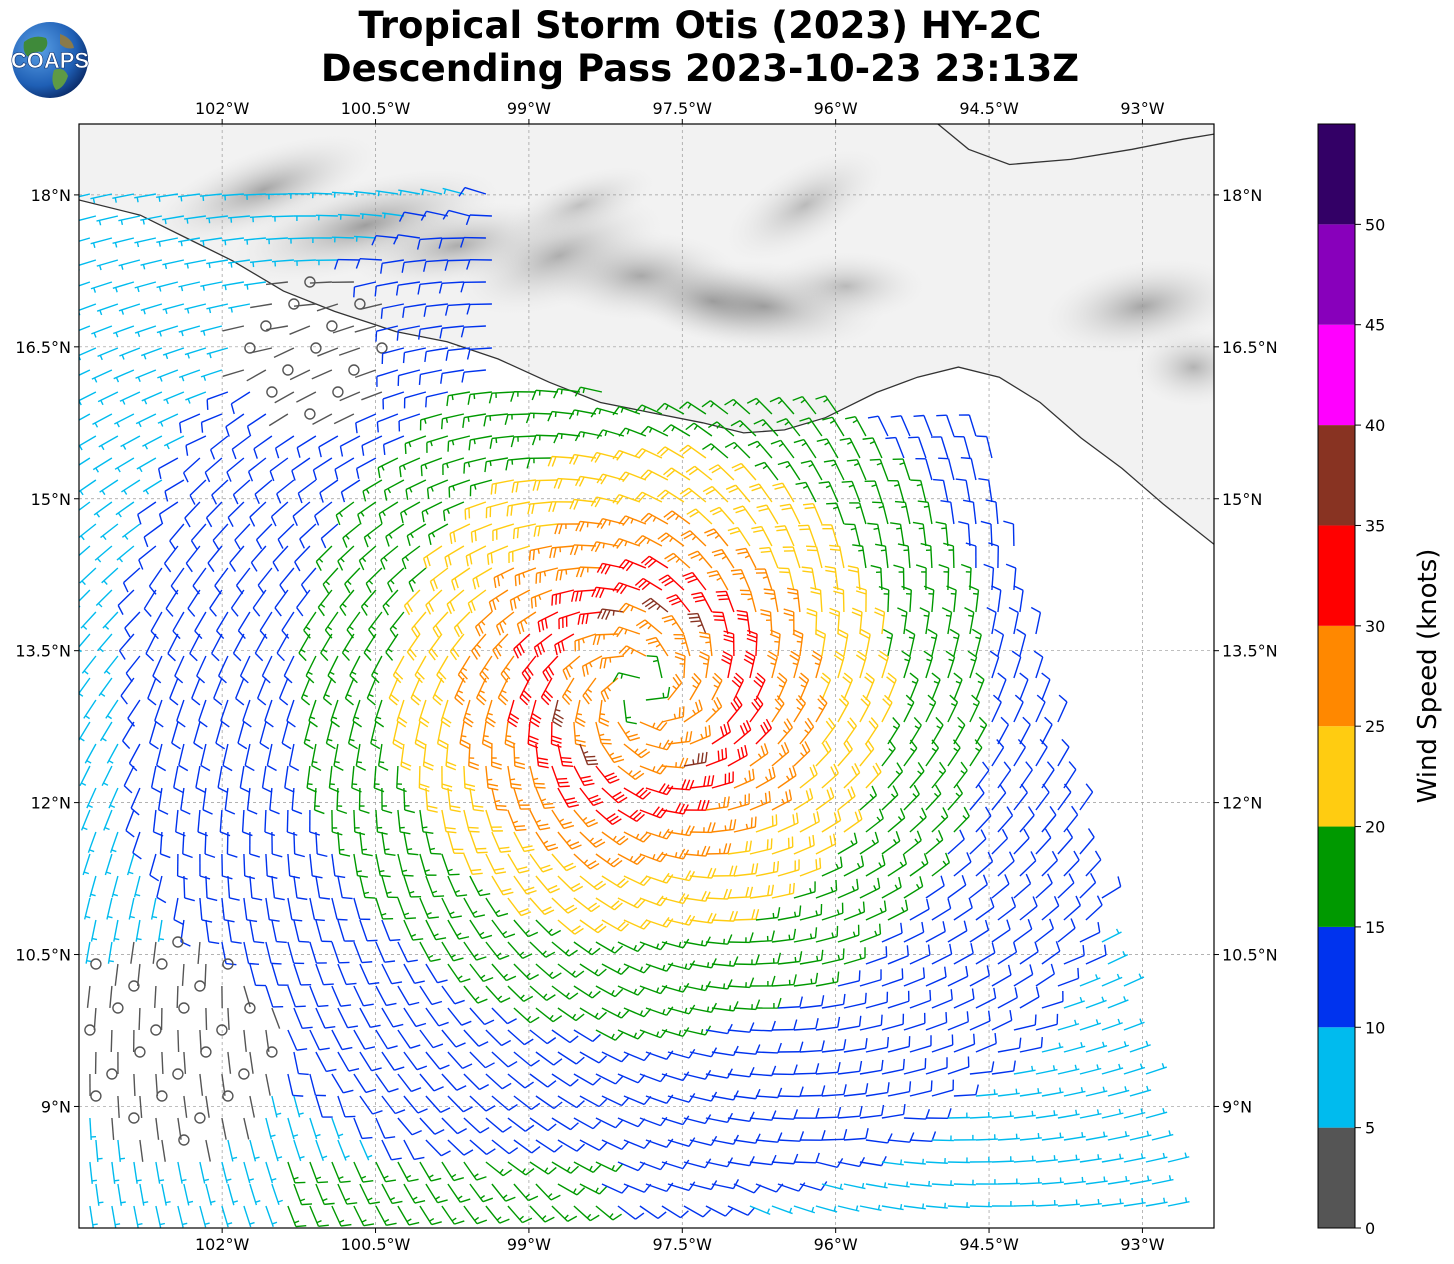 This screenshot has height=1264, width=1454. Describe the element at coordinates (529, 108) in the screenshot. I see `lon-tick-top-2: 99°W` at that location.